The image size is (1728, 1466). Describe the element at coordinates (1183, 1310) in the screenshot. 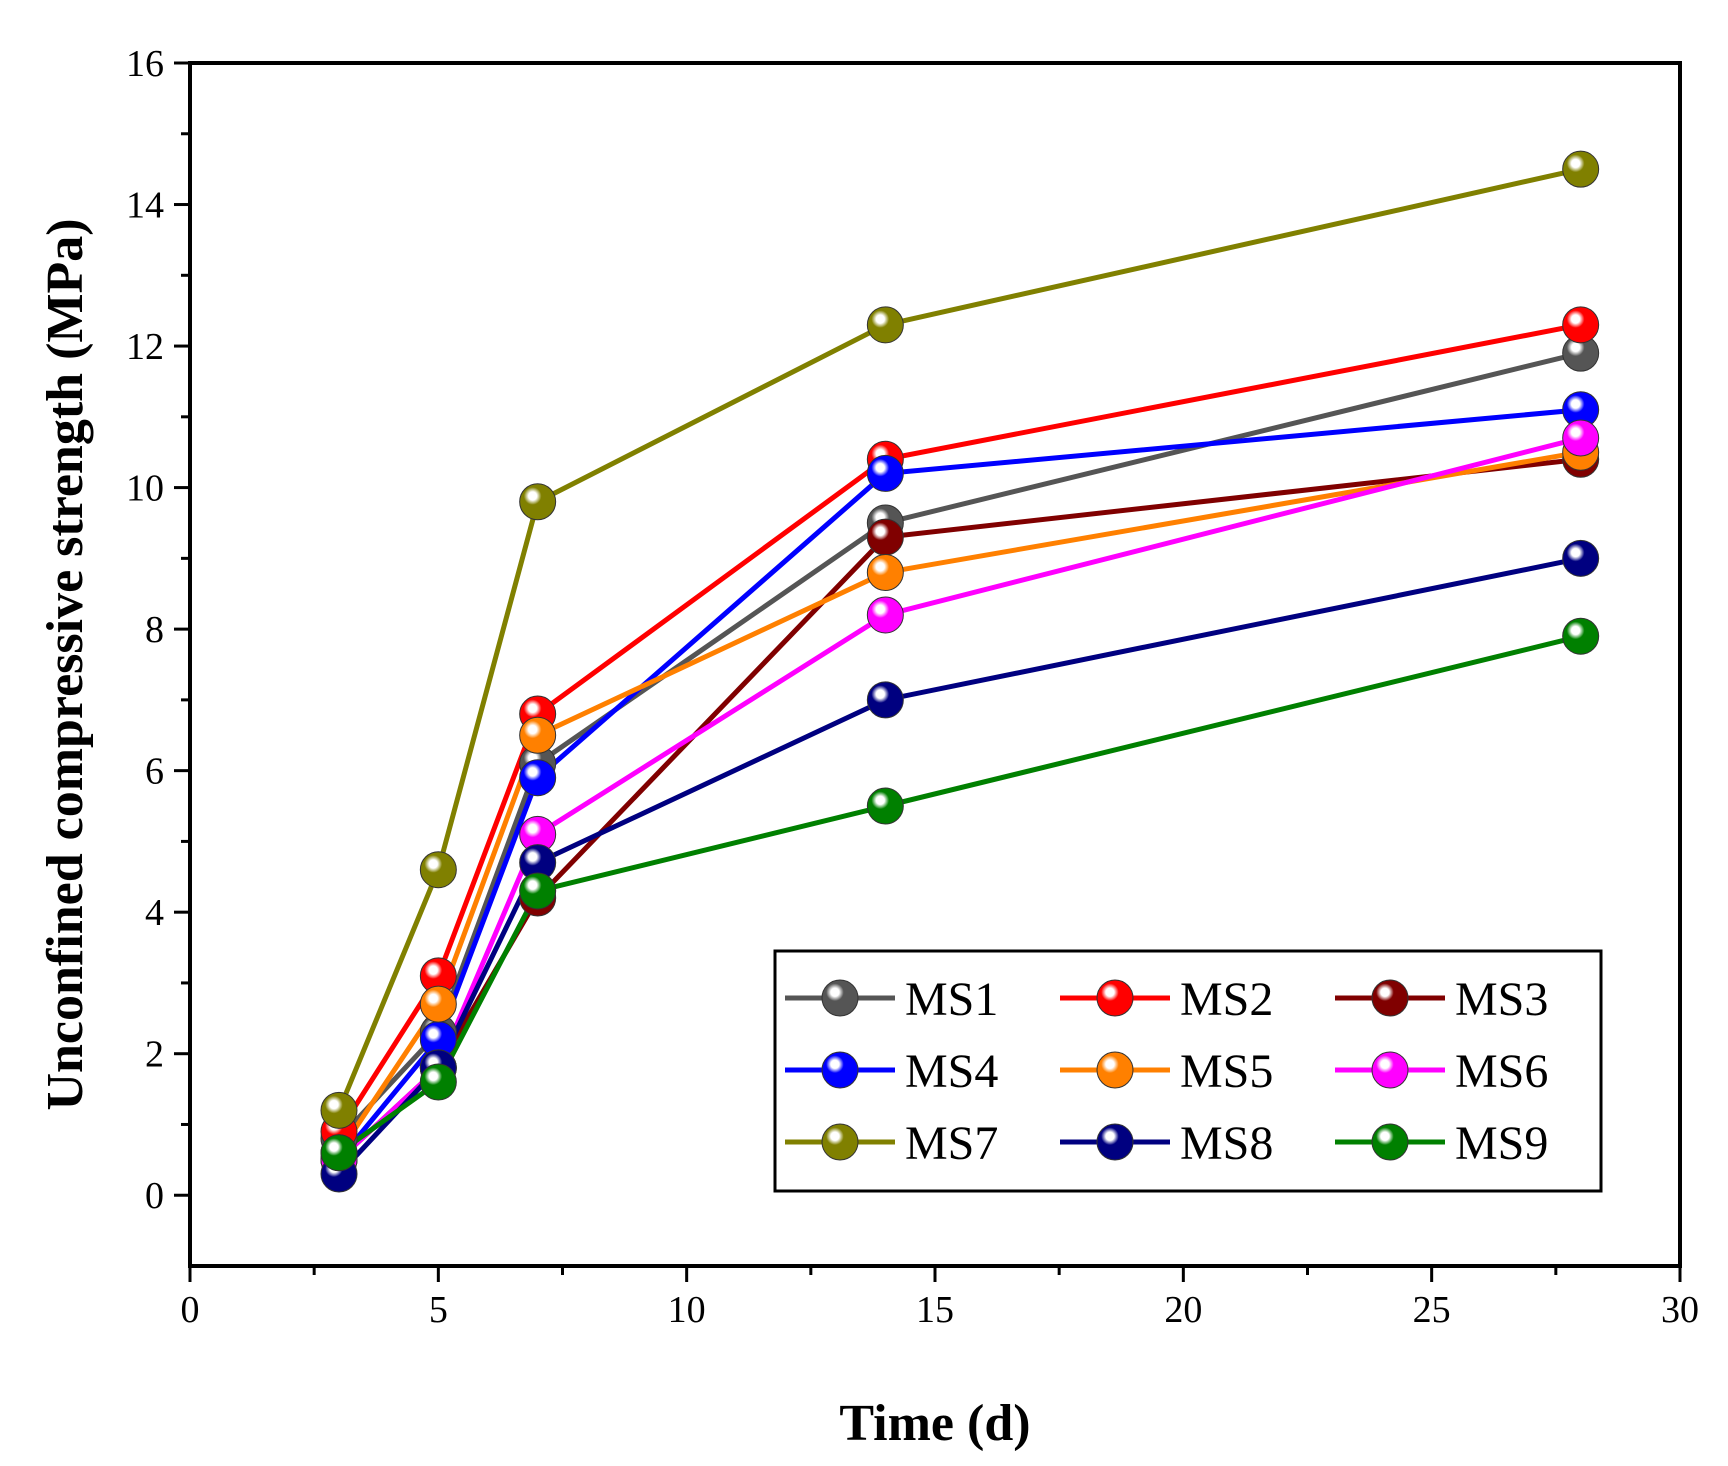

I see `x-tick-label: 20` at that location.